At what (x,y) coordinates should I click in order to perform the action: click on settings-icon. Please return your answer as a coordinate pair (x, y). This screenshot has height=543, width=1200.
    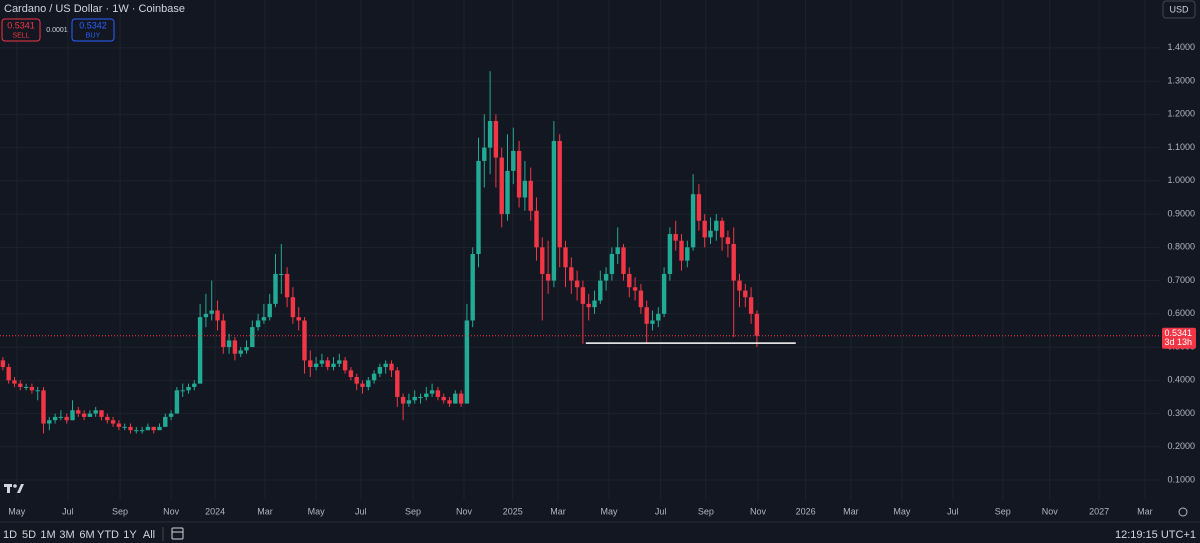
    Looking at the image, I should click on (1183, 512).